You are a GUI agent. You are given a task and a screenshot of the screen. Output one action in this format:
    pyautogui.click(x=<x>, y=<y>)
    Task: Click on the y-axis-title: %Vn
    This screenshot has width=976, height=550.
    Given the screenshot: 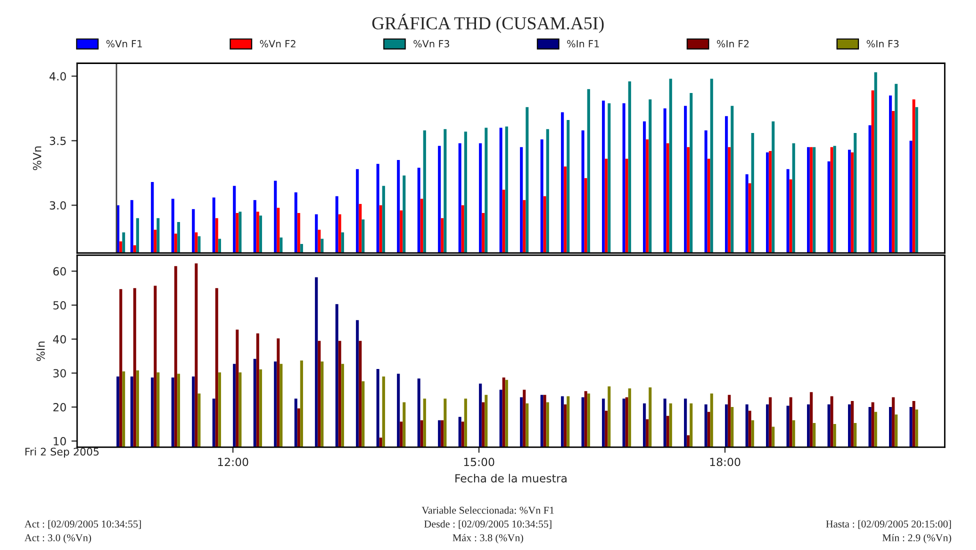 What is the action you would take?
    pyautogui.click(x=37, y=158)
    